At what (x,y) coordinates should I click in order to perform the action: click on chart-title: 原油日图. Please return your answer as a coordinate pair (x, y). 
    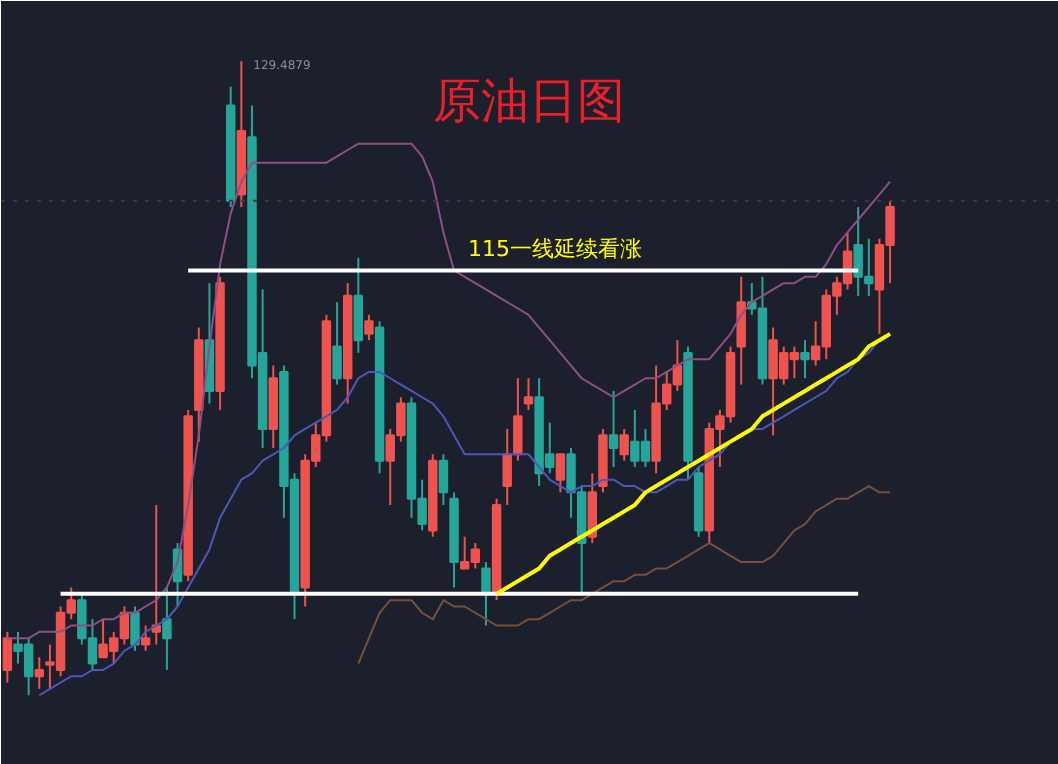
    Looking at the image, I should click on (529, 101).